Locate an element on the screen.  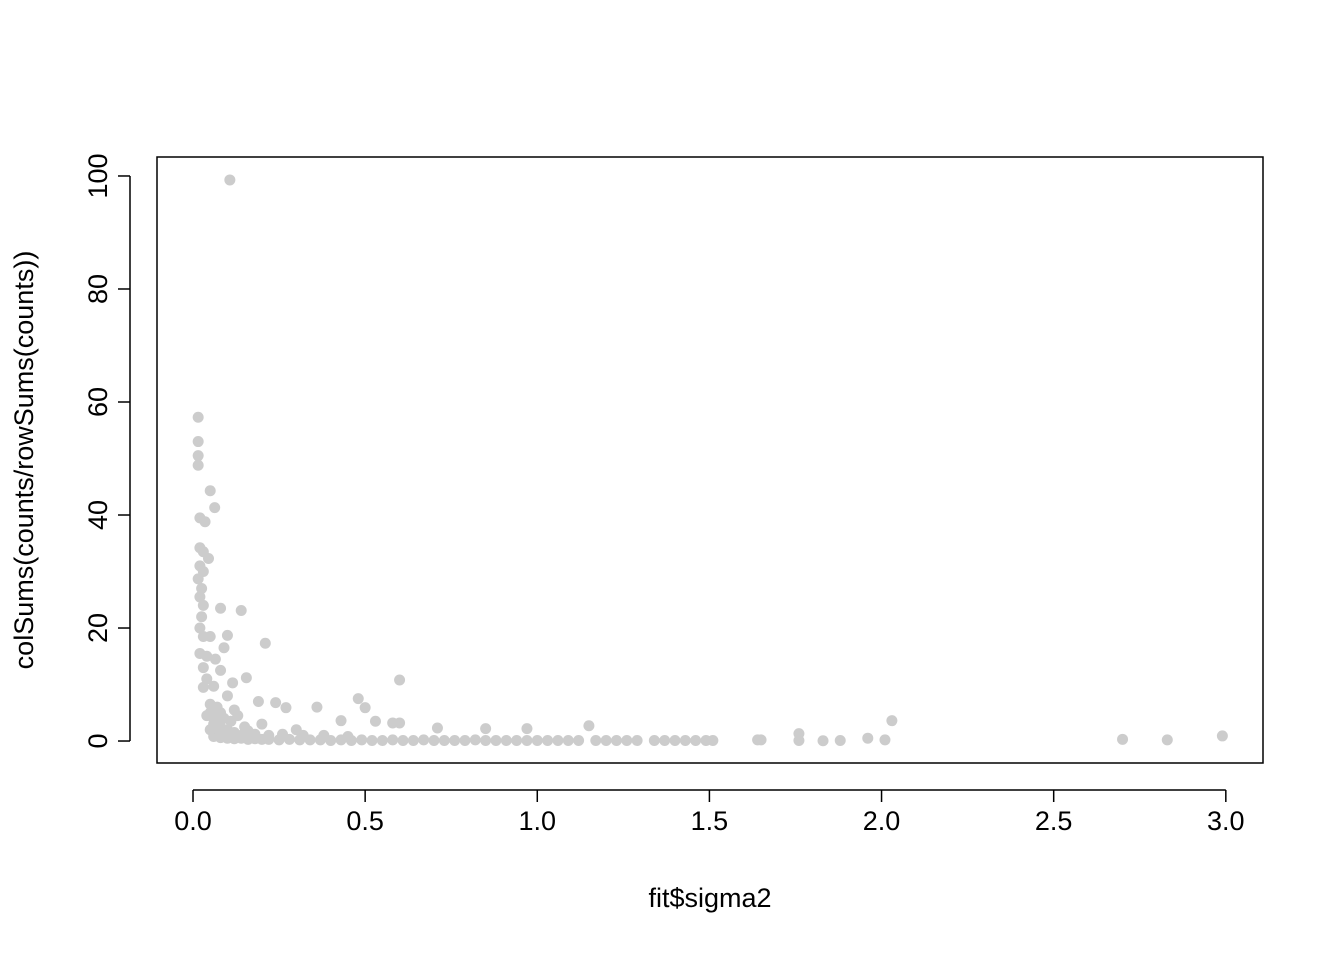
y-tick-label: 80 is located at coordinates (98, 289).